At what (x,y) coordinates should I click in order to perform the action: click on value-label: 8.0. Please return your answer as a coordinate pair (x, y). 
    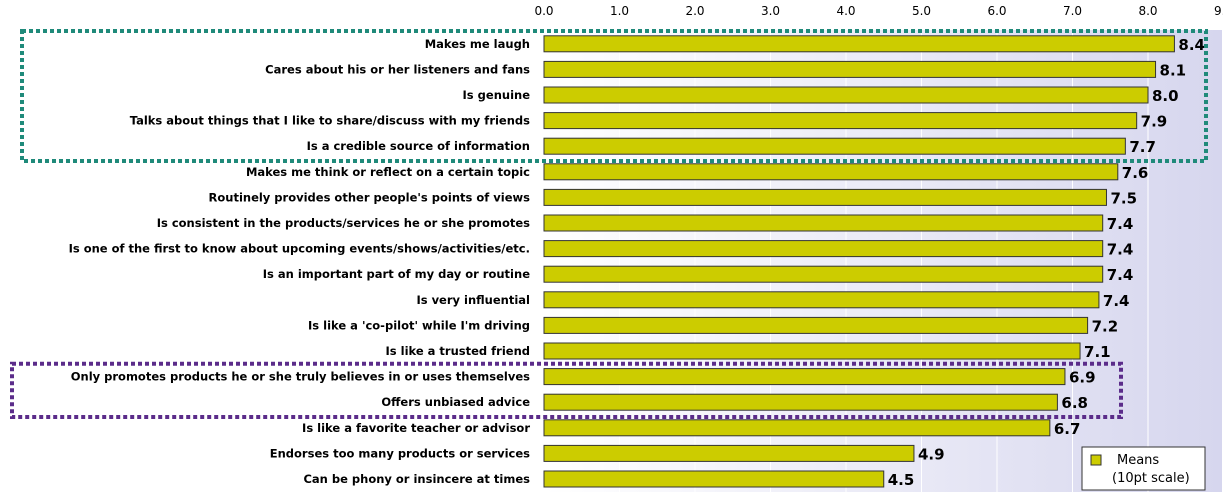
    Looking at the image, I should click on (1165, 96).